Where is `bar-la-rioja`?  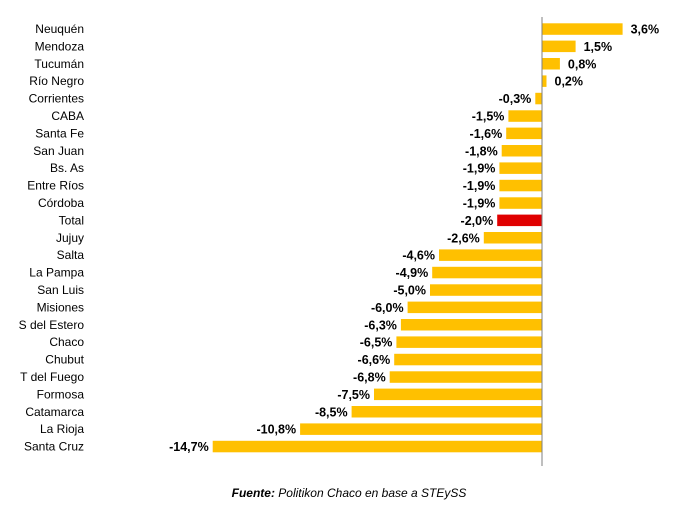 bar-la-rioja is located at coordinates (421, 429).